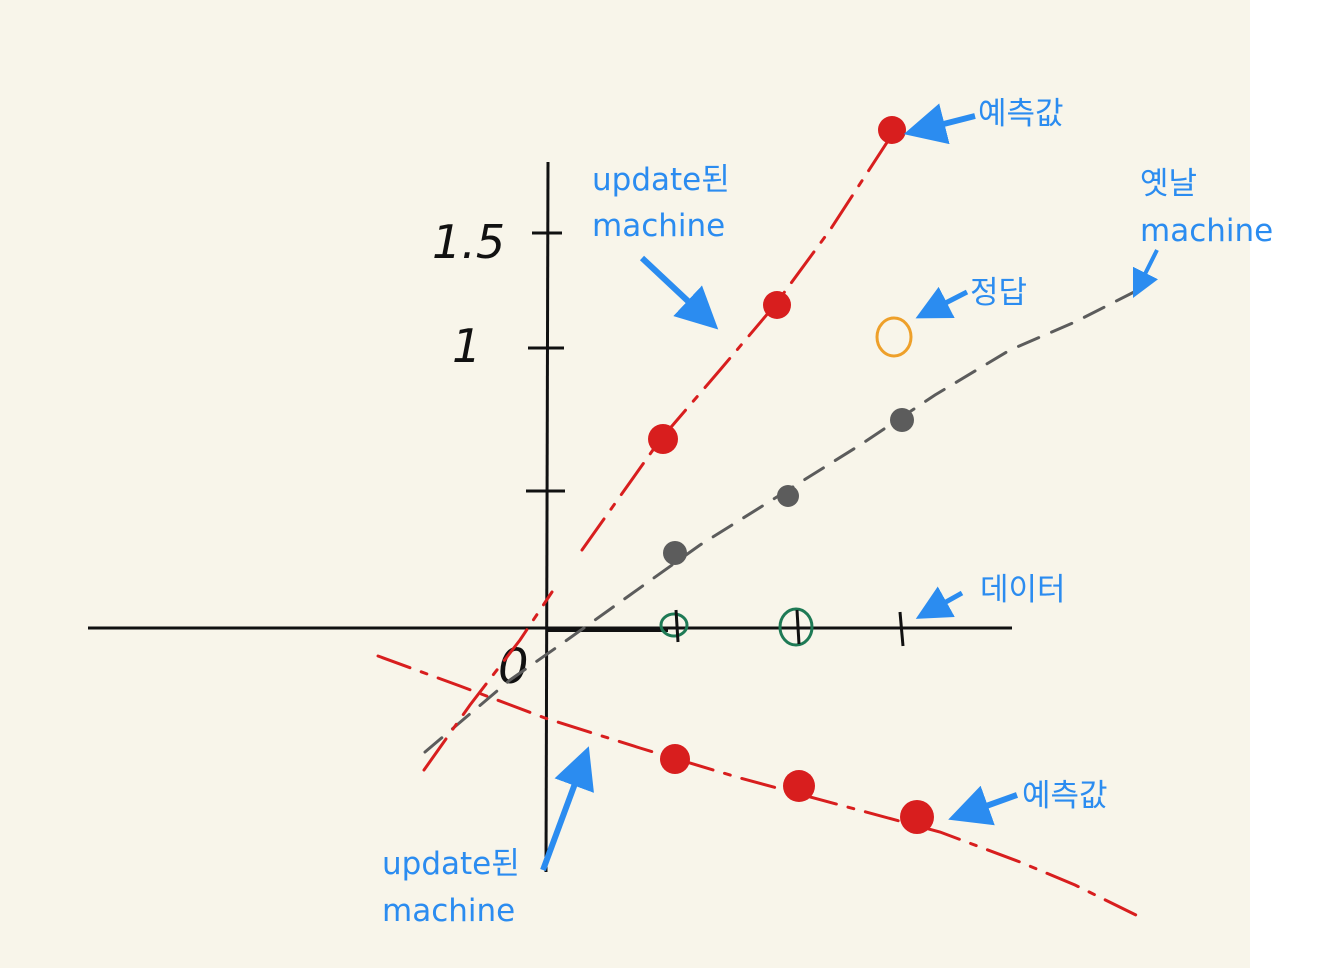 Image resolution: width=1324 pixels, height=968 pixels. I want to click on prediction-label-top: 예측값, so click(1021, 114).